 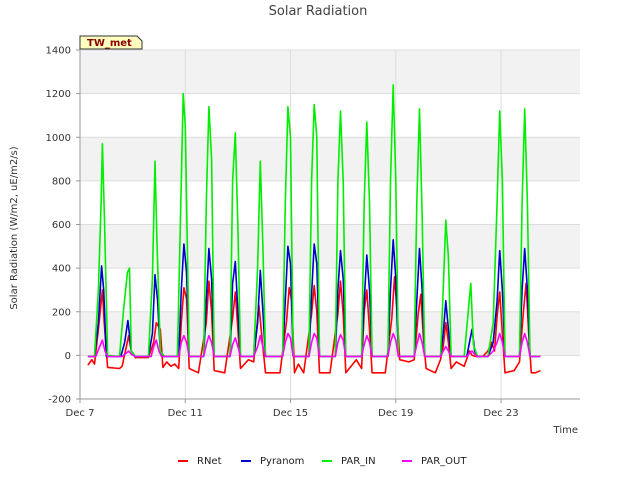 What do you see at coordinates (444, 461) in the screenshot?
I see `legend-label: PAR_OUT` at bounding box center [444, 461].